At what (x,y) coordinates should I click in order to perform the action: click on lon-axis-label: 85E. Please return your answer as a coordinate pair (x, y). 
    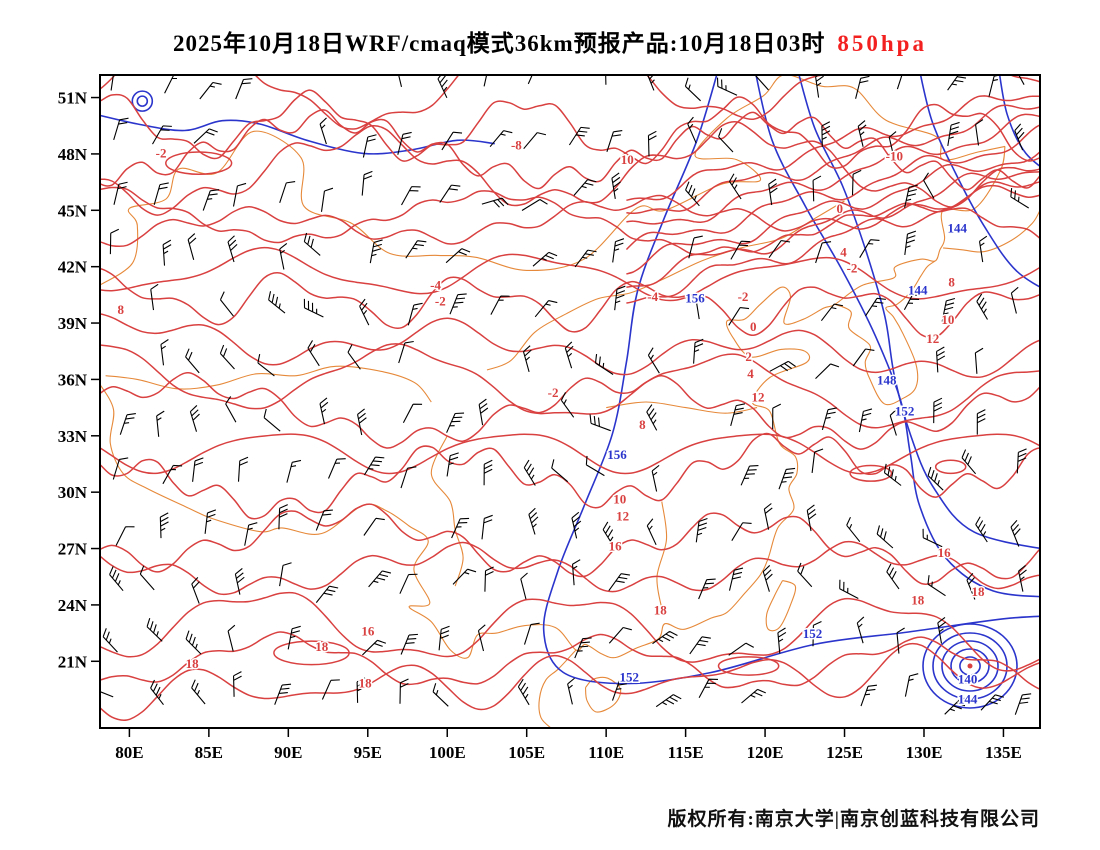
    Looking at the image, I should click on (209, 752).